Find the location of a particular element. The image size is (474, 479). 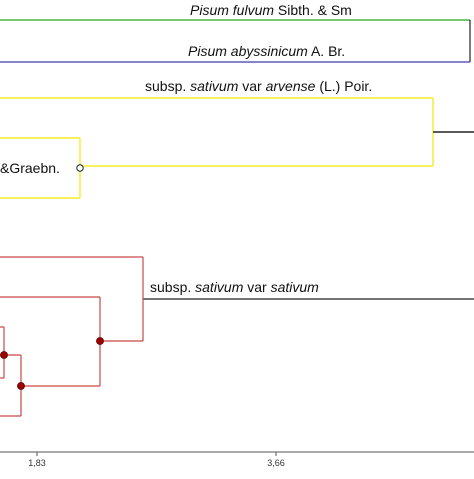

label-sativum-mid: var is located at coordinates (257, 287).